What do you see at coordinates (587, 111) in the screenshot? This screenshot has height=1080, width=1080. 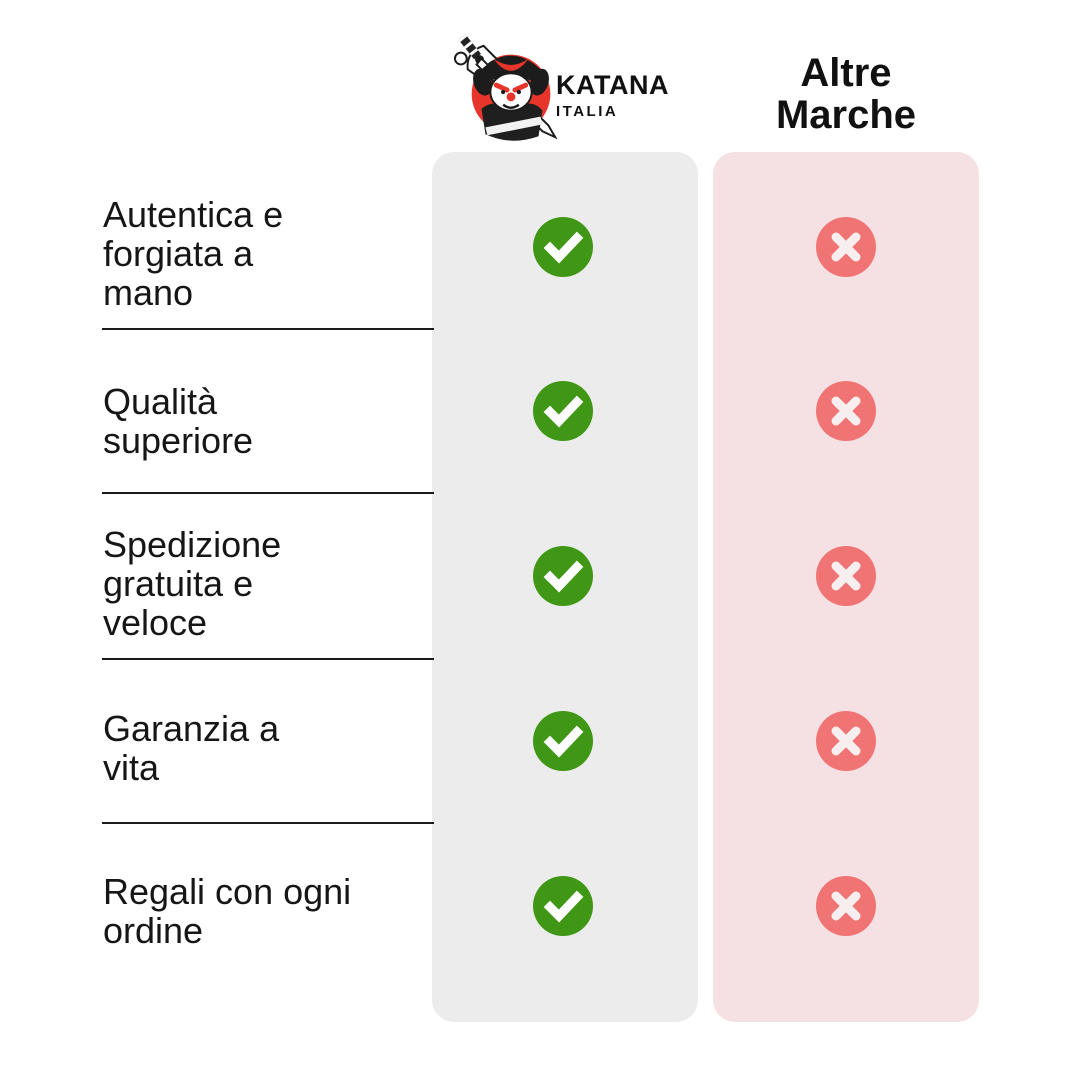 I see `brand-subname: ITALIA` at bounding box center [587, 111].